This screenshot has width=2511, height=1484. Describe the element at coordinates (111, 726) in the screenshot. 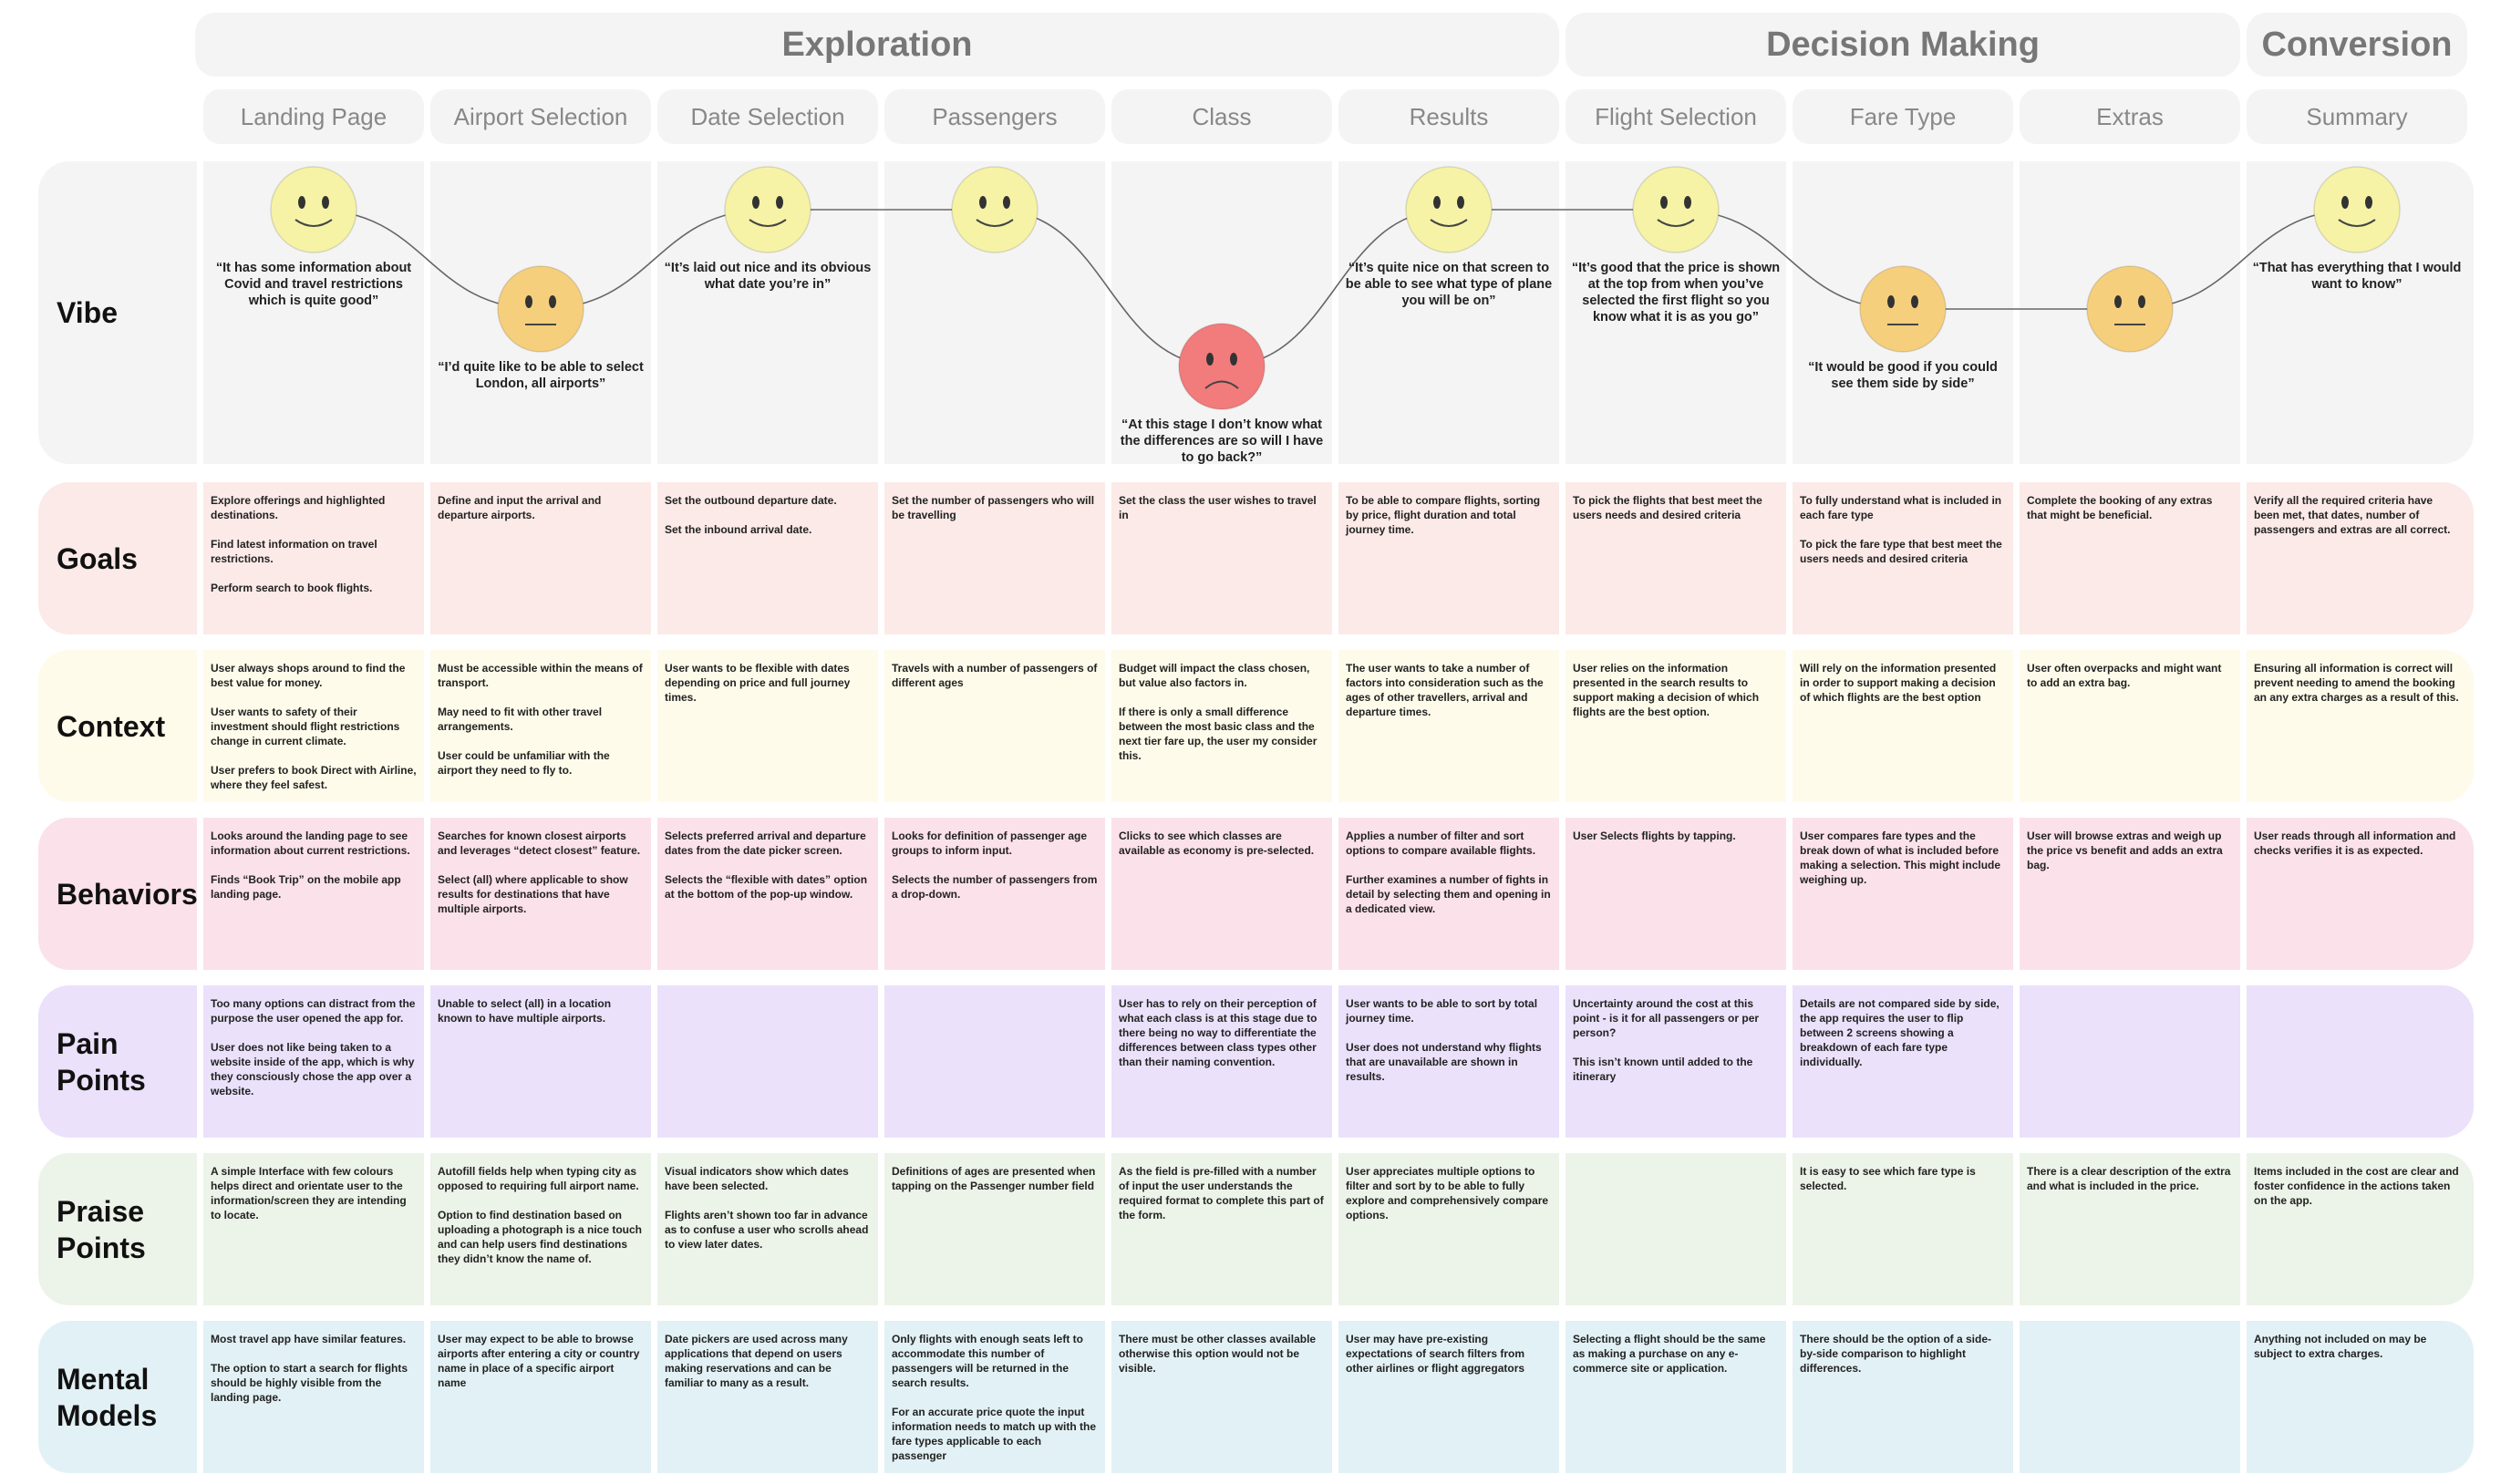

I see `row-label: Context` at that location.